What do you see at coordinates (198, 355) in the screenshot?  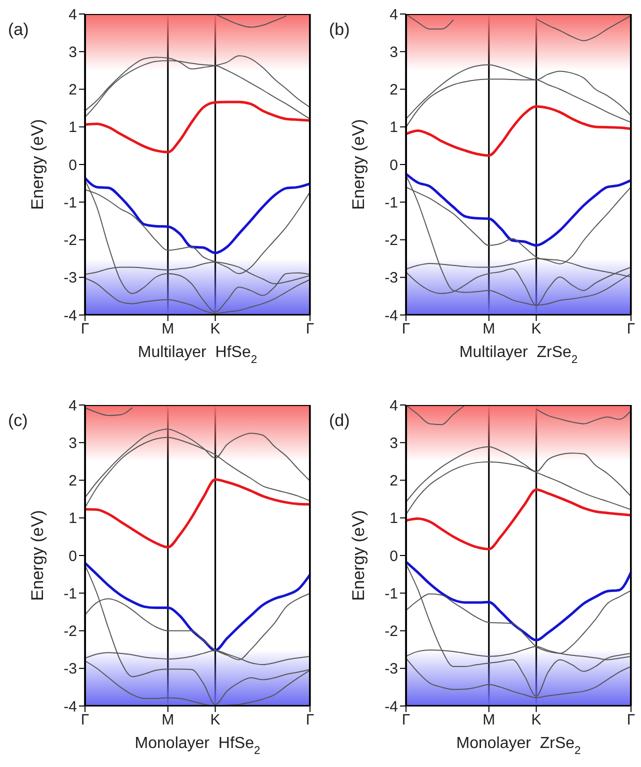 I see `x-axis-title: Multilayer HfSe$_{2}$` at bounding box center [198, 355].